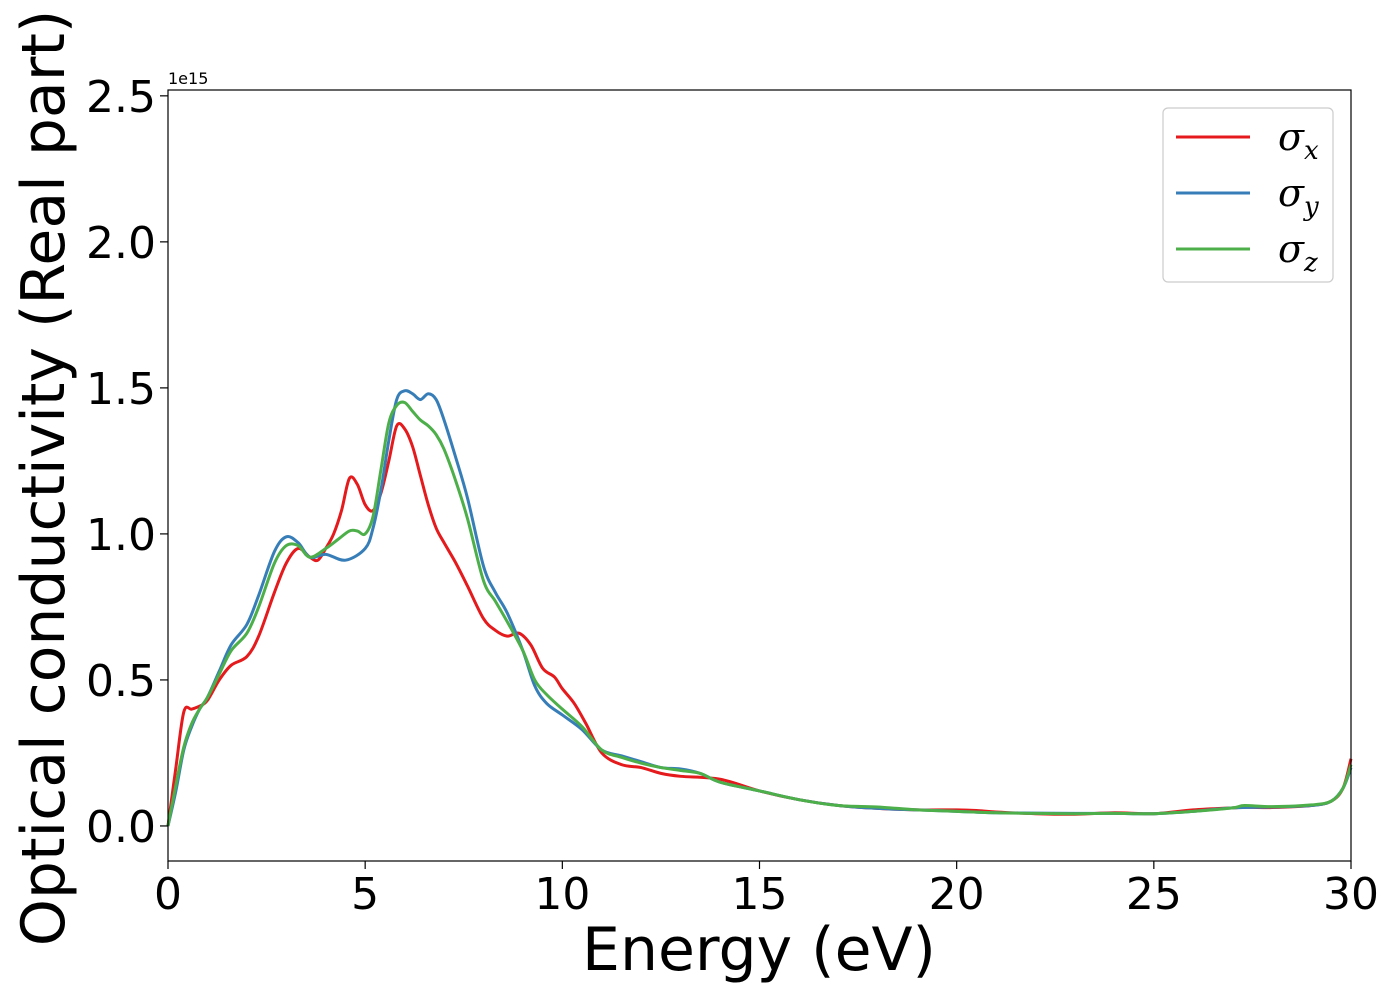 This screenshot has width=1400, height=1000. What do you see at coordinates (121, 97) in the screenshot?
I see `y-tick-label: 2.5` at bounding box center [121, 97].